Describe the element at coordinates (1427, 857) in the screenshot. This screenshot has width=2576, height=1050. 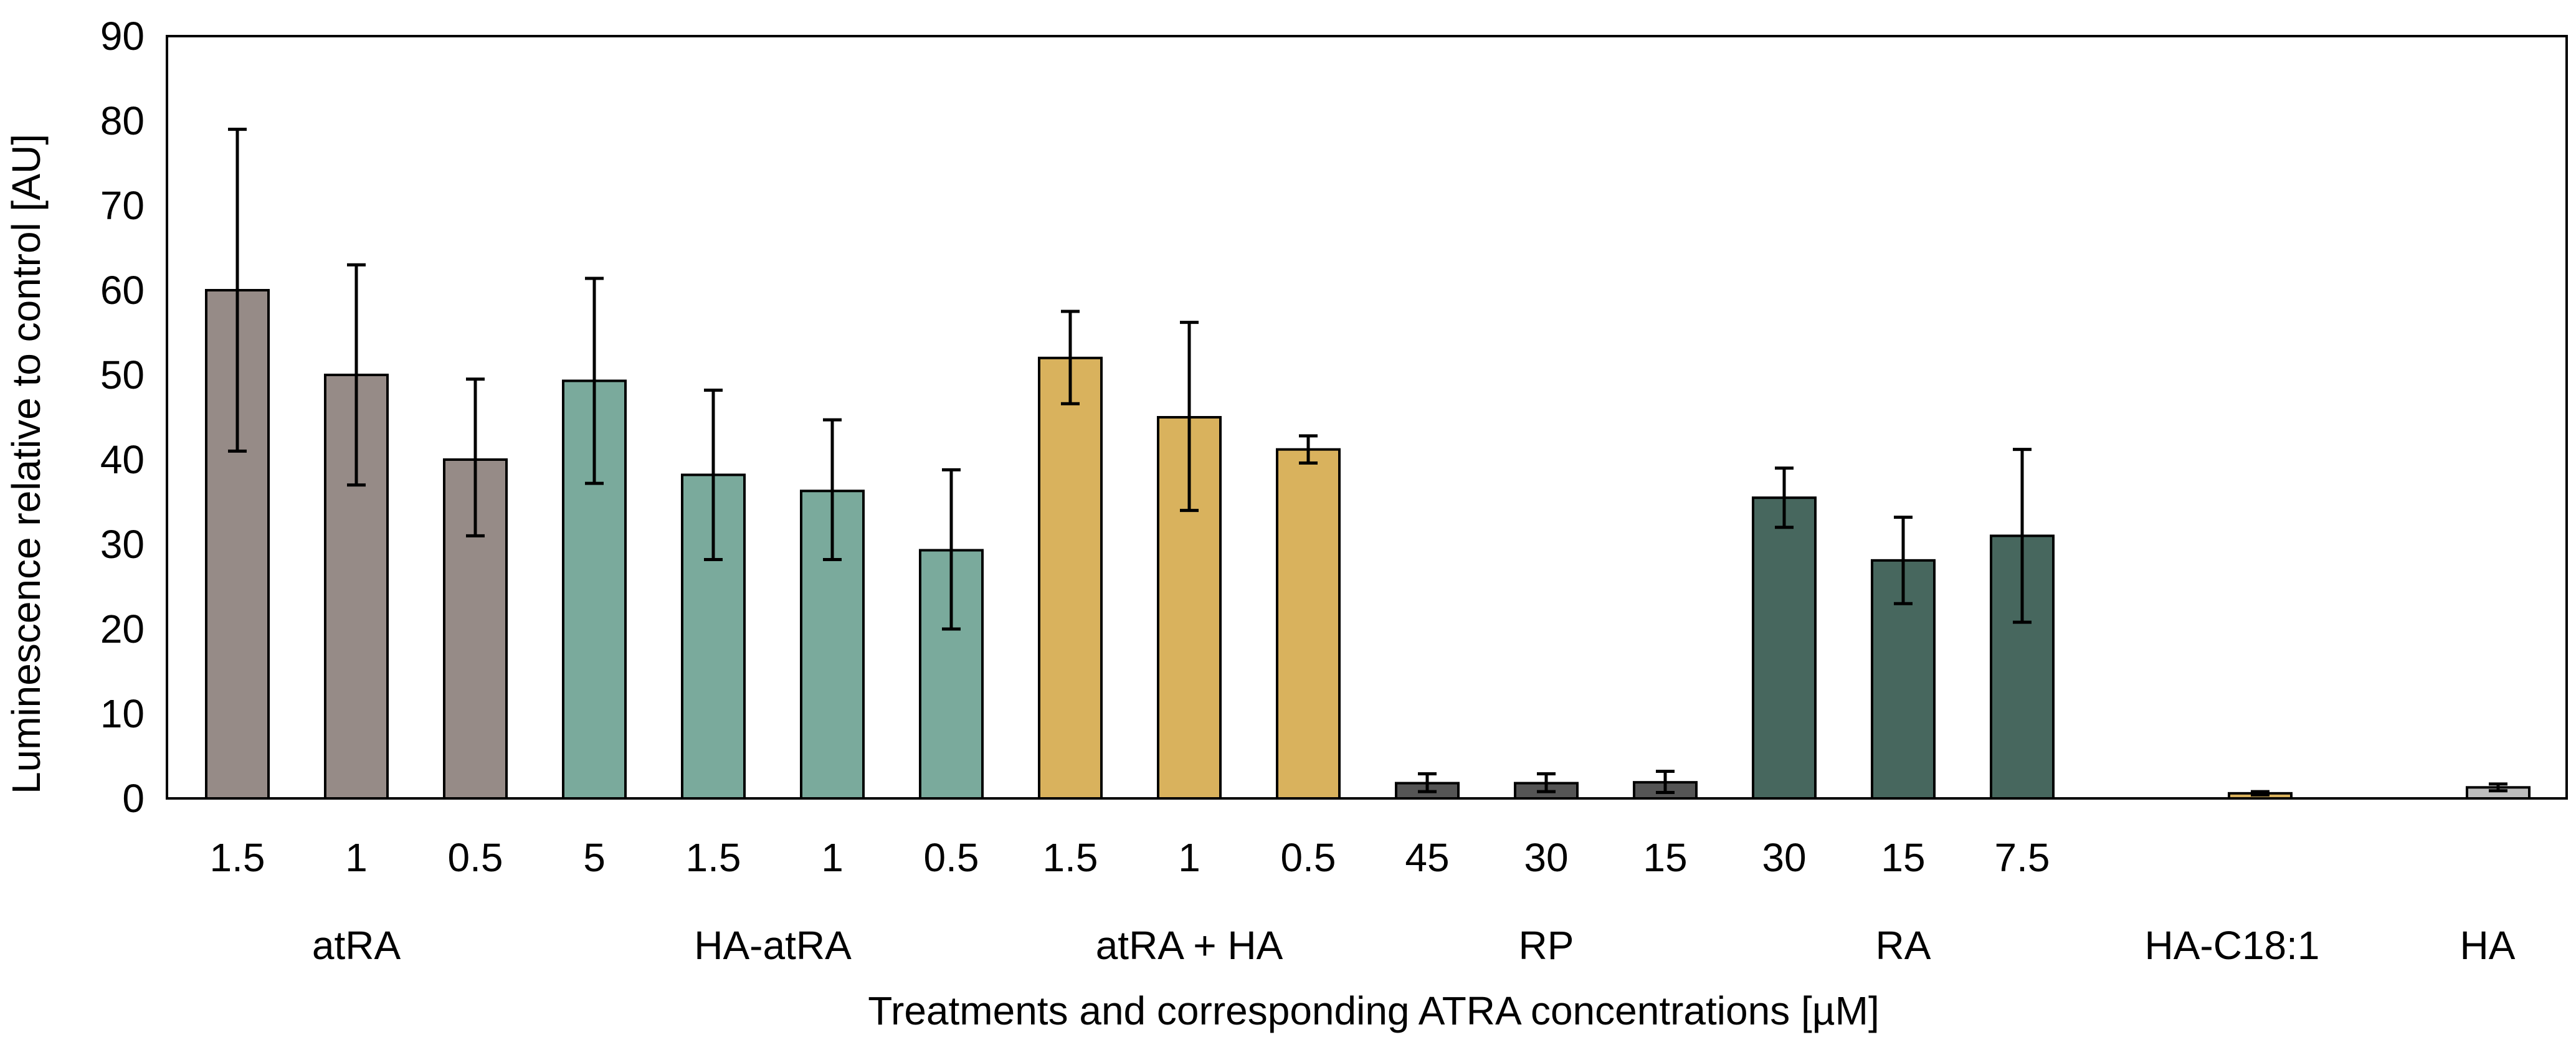
I see `x-tick-label: 45` at that location.